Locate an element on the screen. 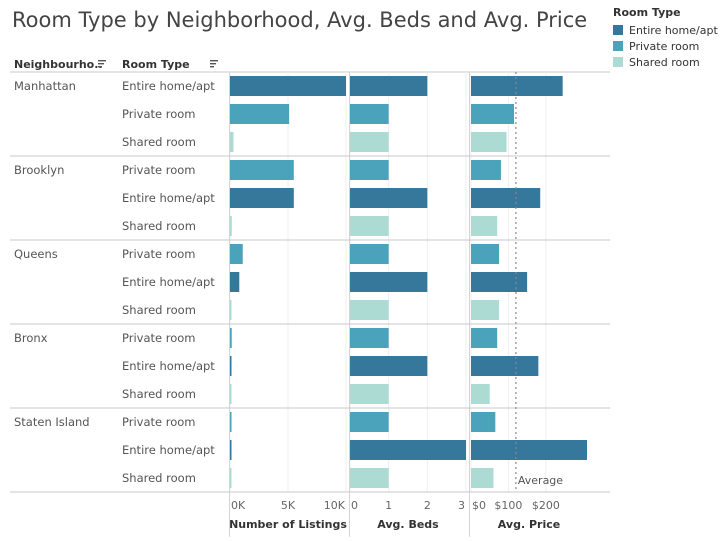 The image size is (725, 541). tick-label: $200 is located at coordinates (546, 505).